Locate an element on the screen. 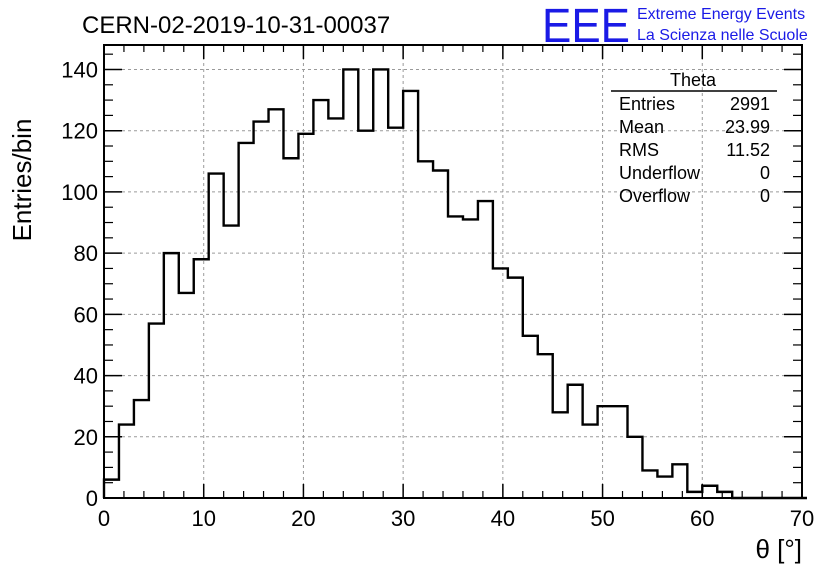  y-axis-label: Entries/bin is located at coordinates (22, 180).